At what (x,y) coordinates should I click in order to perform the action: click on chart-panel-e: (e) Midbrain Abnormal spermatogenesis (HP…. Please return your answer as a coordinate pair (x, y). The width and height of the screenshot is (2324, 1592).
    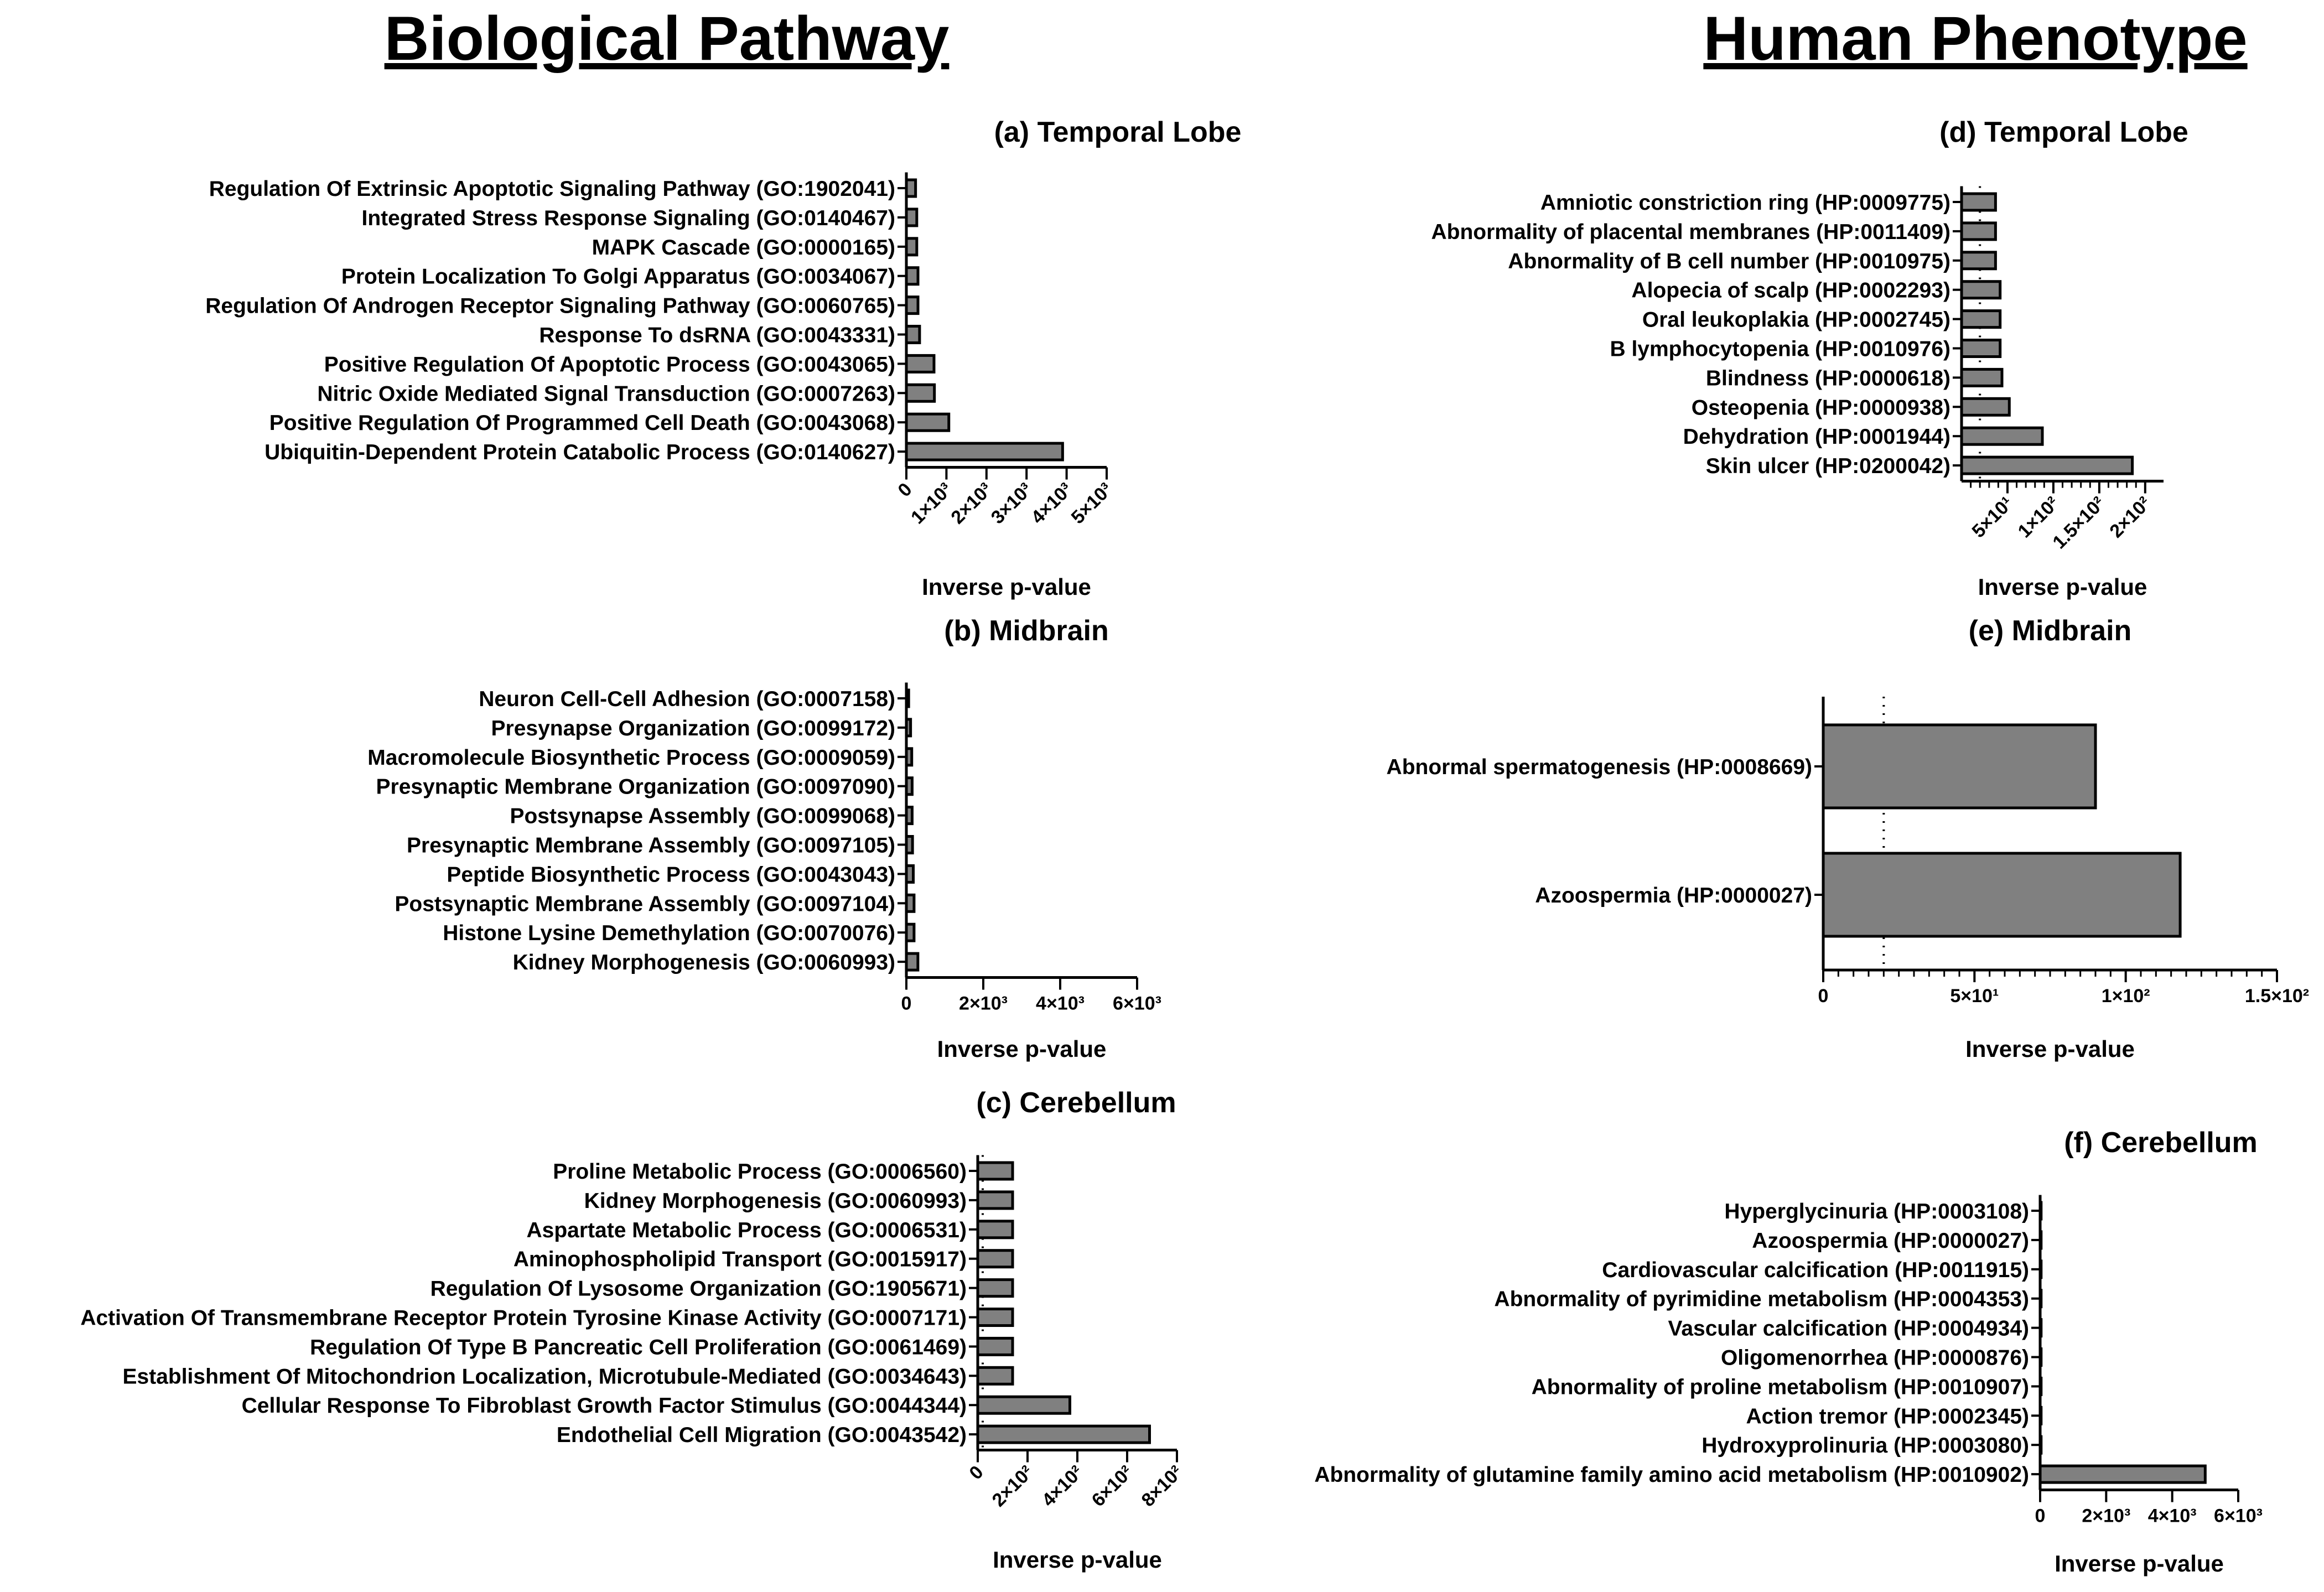
    Looking at the image, I should click on (1849, 839).